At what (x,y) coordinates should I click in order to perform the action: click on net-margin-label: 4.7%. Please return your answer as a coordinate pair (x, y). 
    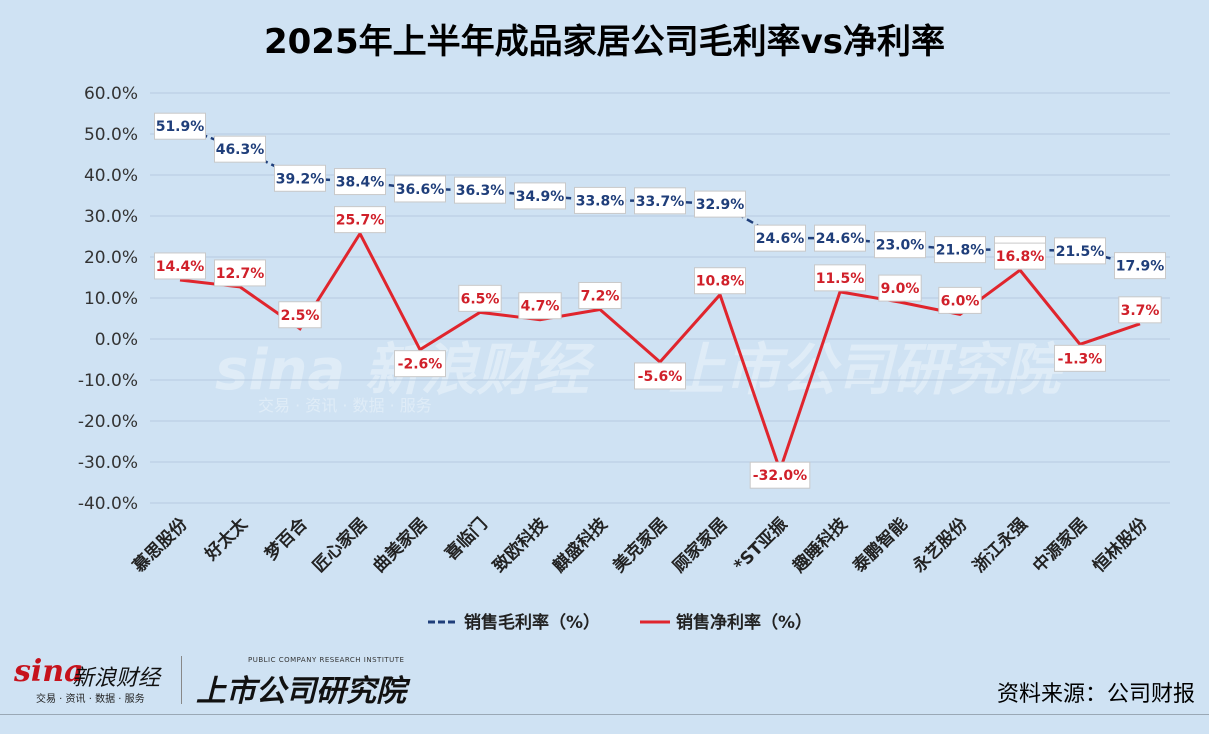
    Looking at the image, I should click on (540, 307).